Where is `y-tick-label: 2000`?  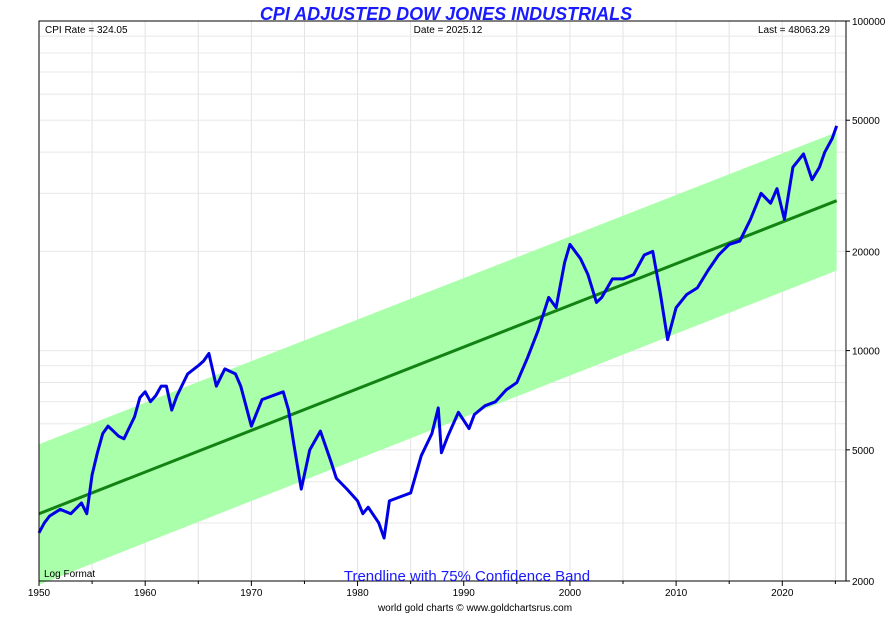 y-tick-label: 2000 is located at coordinates (863, 582).